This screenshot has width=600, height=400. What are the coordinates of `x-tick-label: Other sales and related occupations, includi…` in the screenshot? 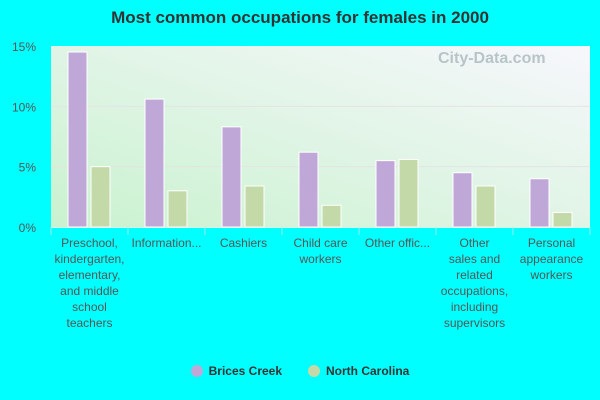 It's located at (474, 283).